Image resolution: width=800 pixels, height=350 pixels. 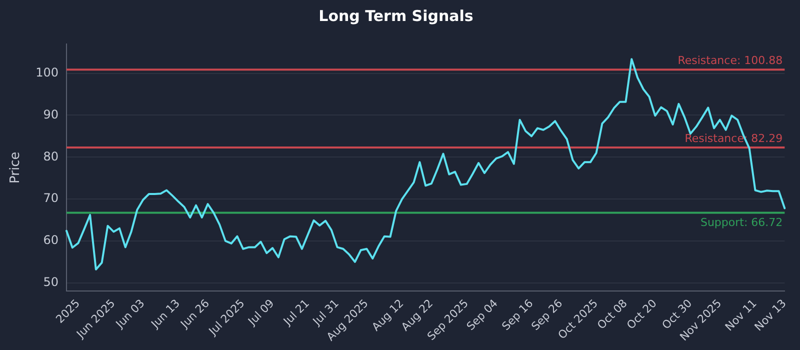 I want to click on y-tick-label: 70, so click(x=51, y=198).